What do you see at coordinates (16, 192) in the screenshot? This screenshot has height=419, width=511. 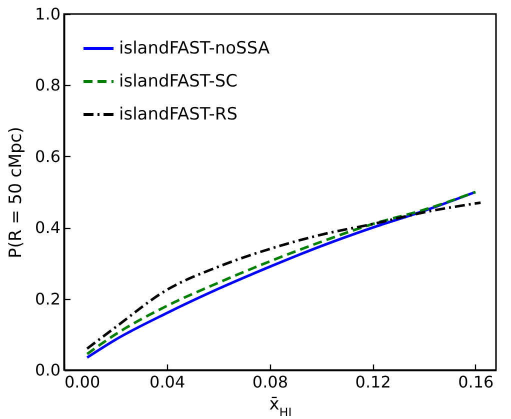 I see `y-axis-title: P(R = 50 cMpc)` at bounding box center [16, 192].